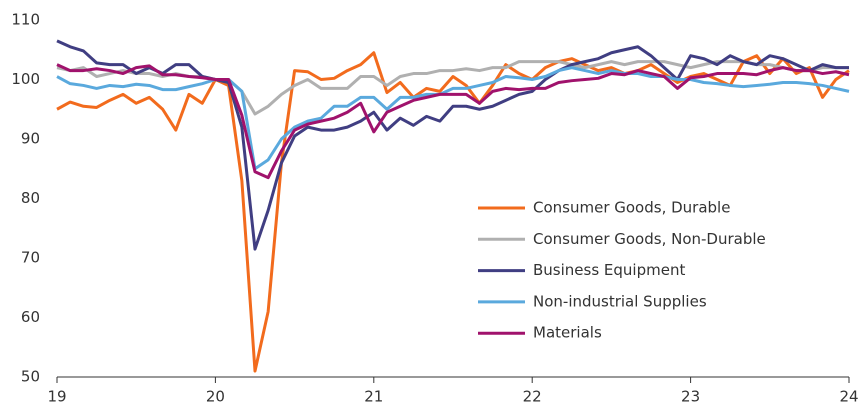 Image resolution: width=859 pixels, height=414 pixels. Describe the element at coordinates (690, 397) in the screenshot. I see `x-tick-label: 23` at that location.